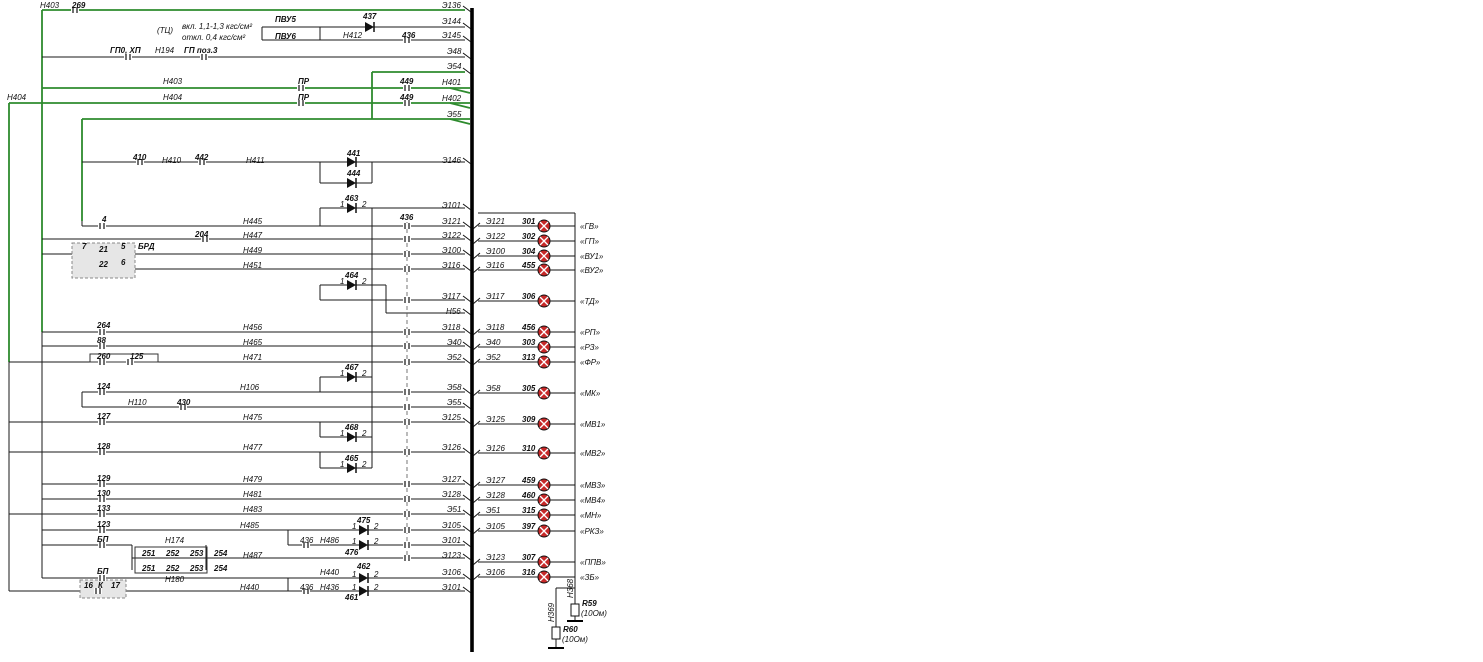  Describe the element at coordinates (253, 250) in the screenshot. I see `label-h449: Н449` at that location.